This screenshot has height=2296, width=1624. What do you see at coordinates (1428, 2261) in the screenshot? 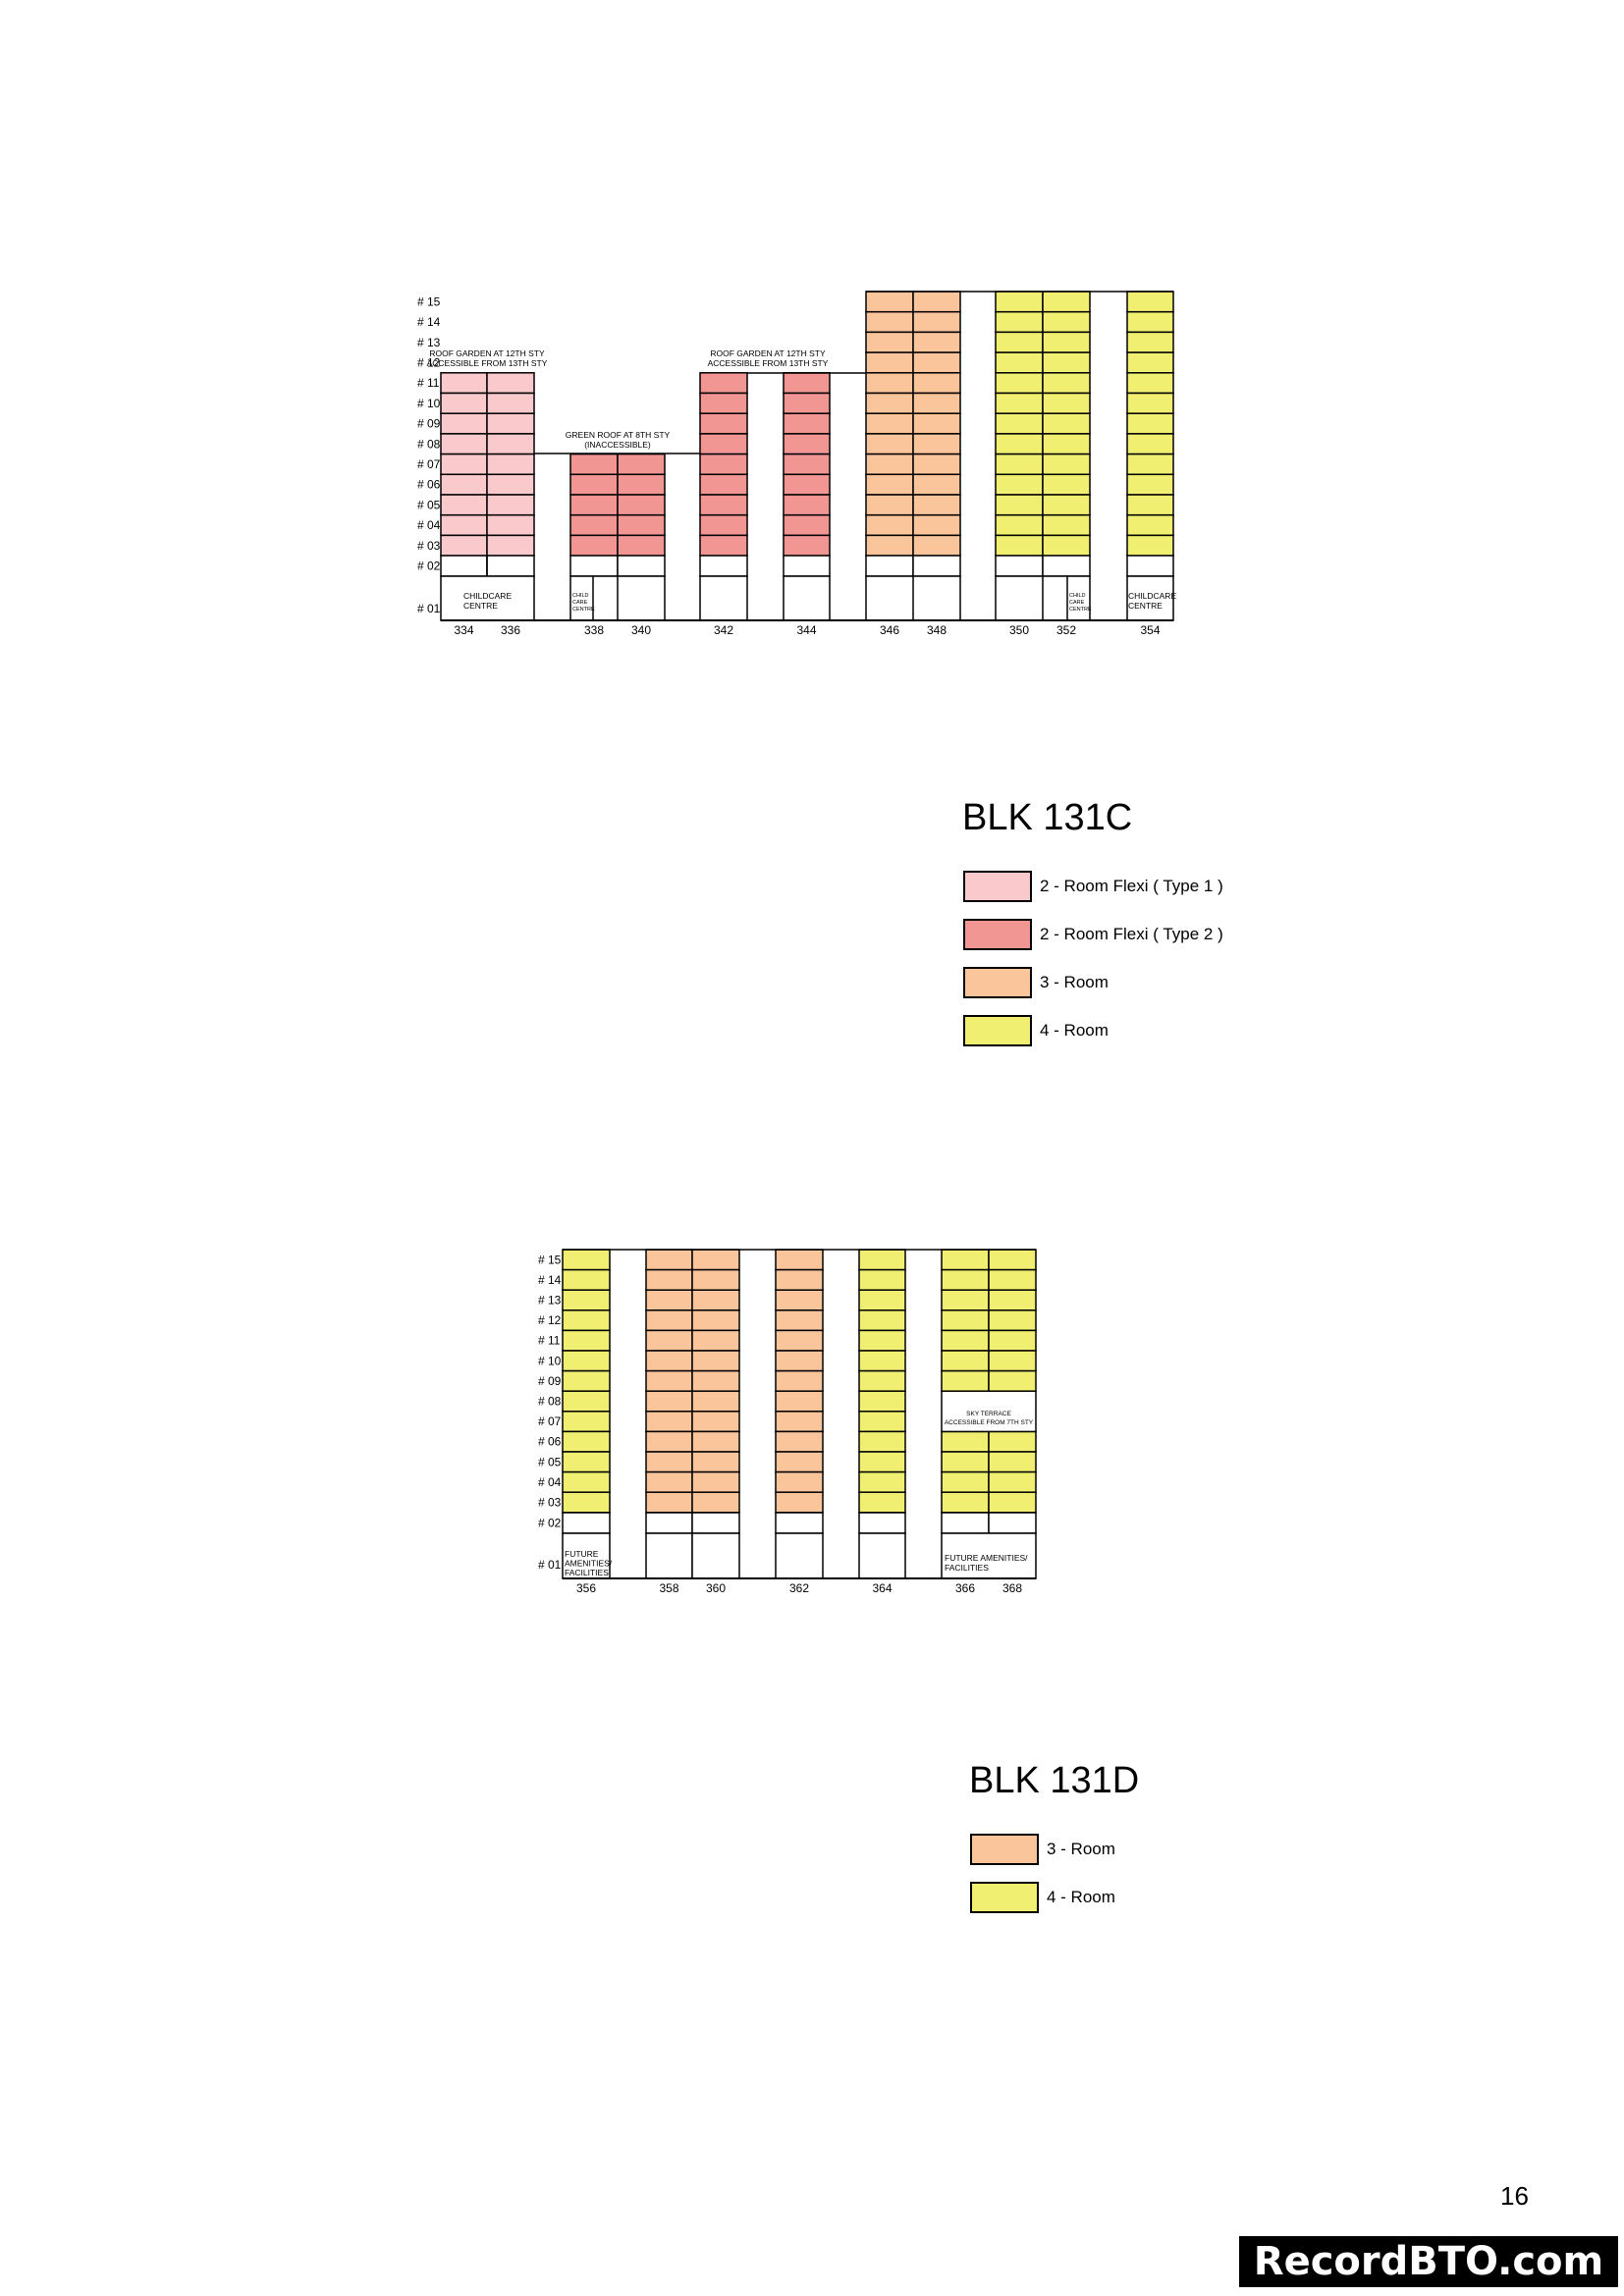
I see `watermark-logo: RecordBTO.com` at bounding box center [1428, 2261].